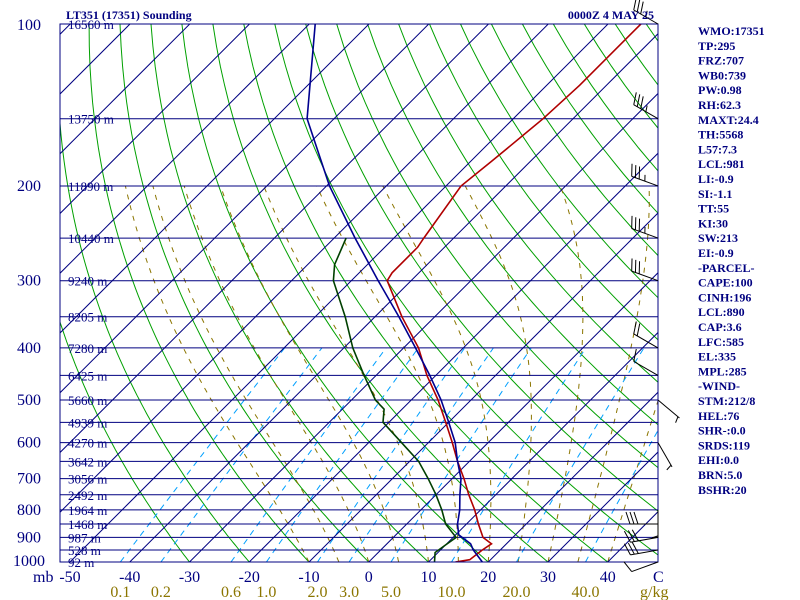 This screenshot has width=800, height=600. What do you see at coordinates (317, 592) in the screenshot?
I see `mixing-ratio-label: 2.0` at bounding box center [317, 592].